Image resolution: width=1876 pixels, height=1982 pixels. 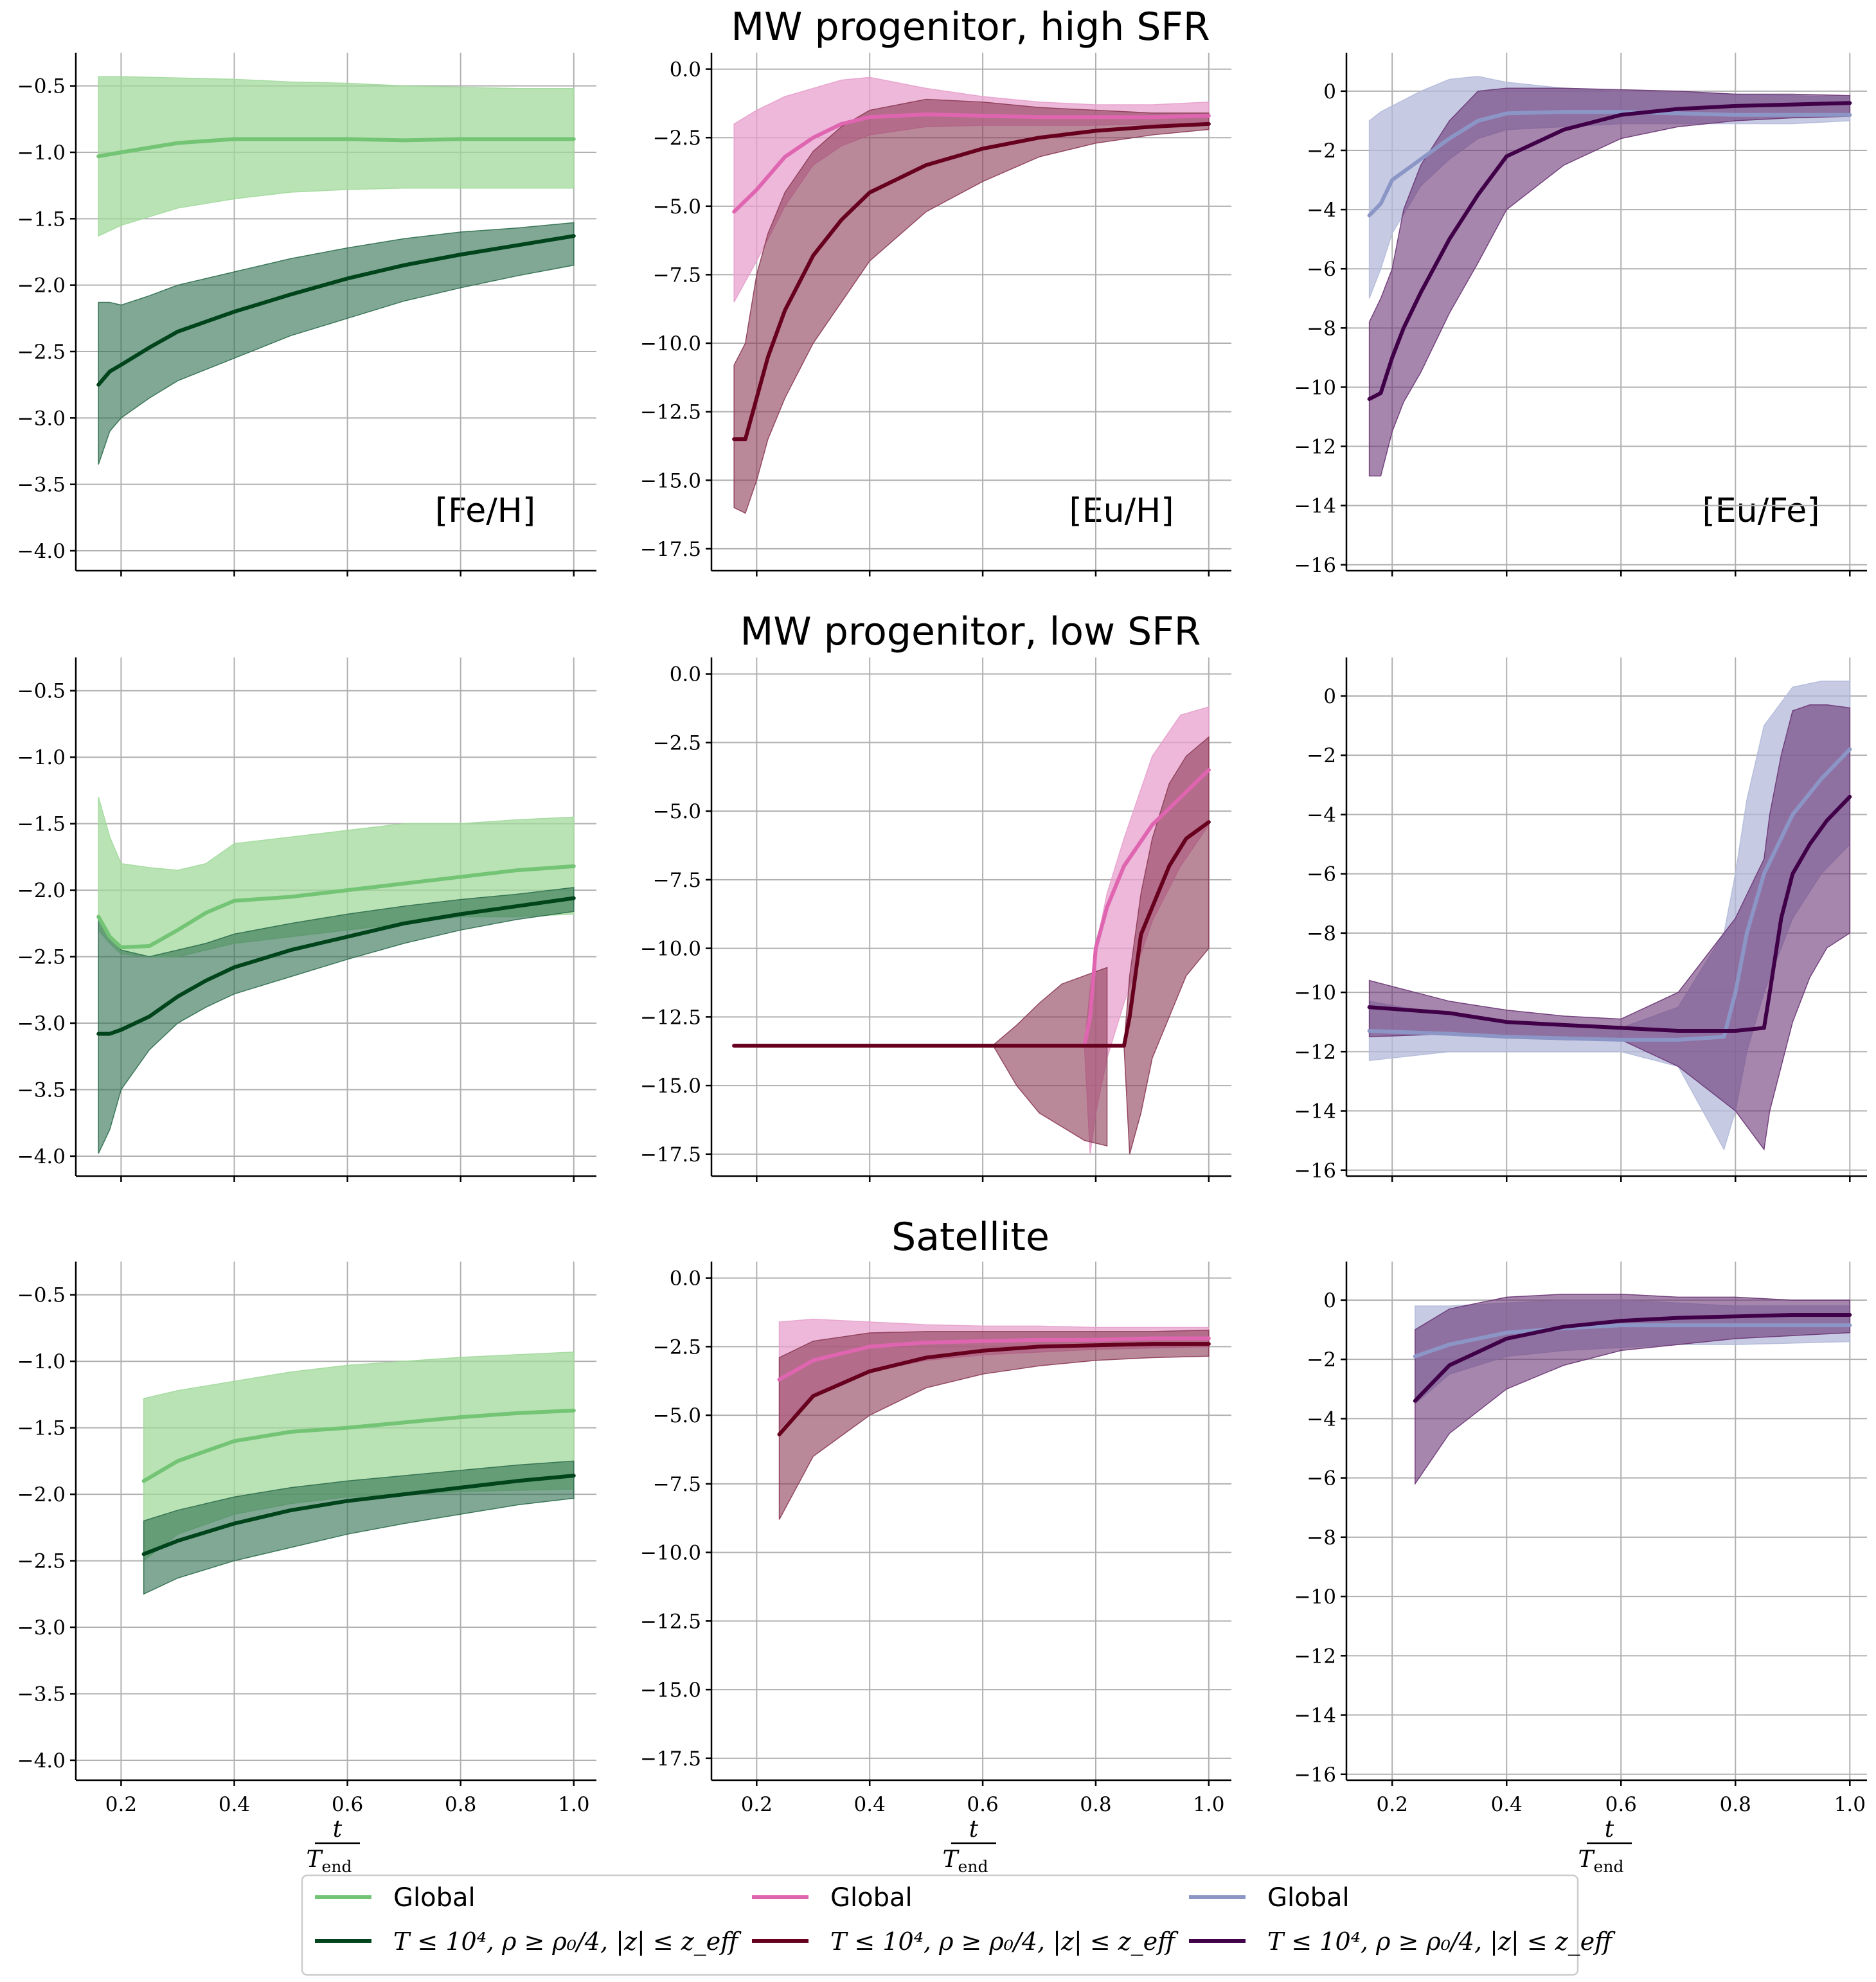 What do you see at coordinates (970, 27) in the screenshot?
I see `row-title-high-sfr: MW progenitor, high SFR` at bounding box center [970, 27].